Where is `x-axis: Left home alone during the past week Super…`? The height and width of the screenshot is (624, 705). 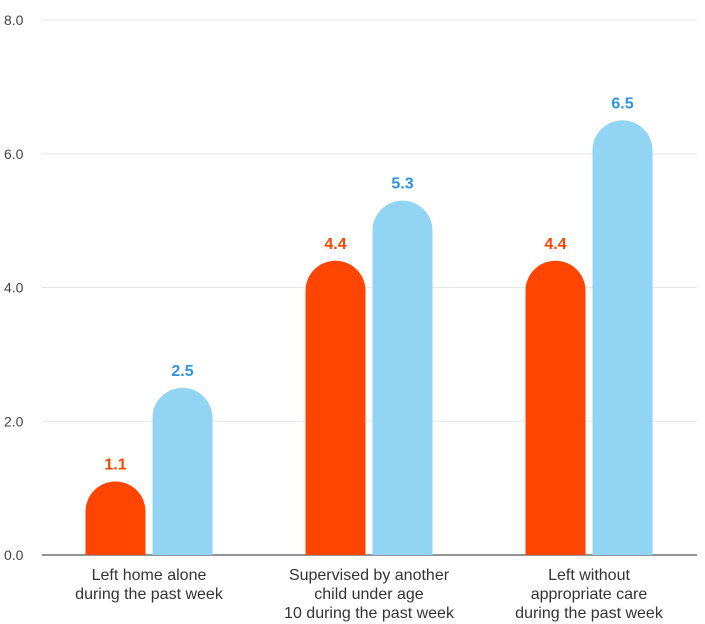
x-axis: Left home alone during the past week Super… is located at coordinates (369, 594).